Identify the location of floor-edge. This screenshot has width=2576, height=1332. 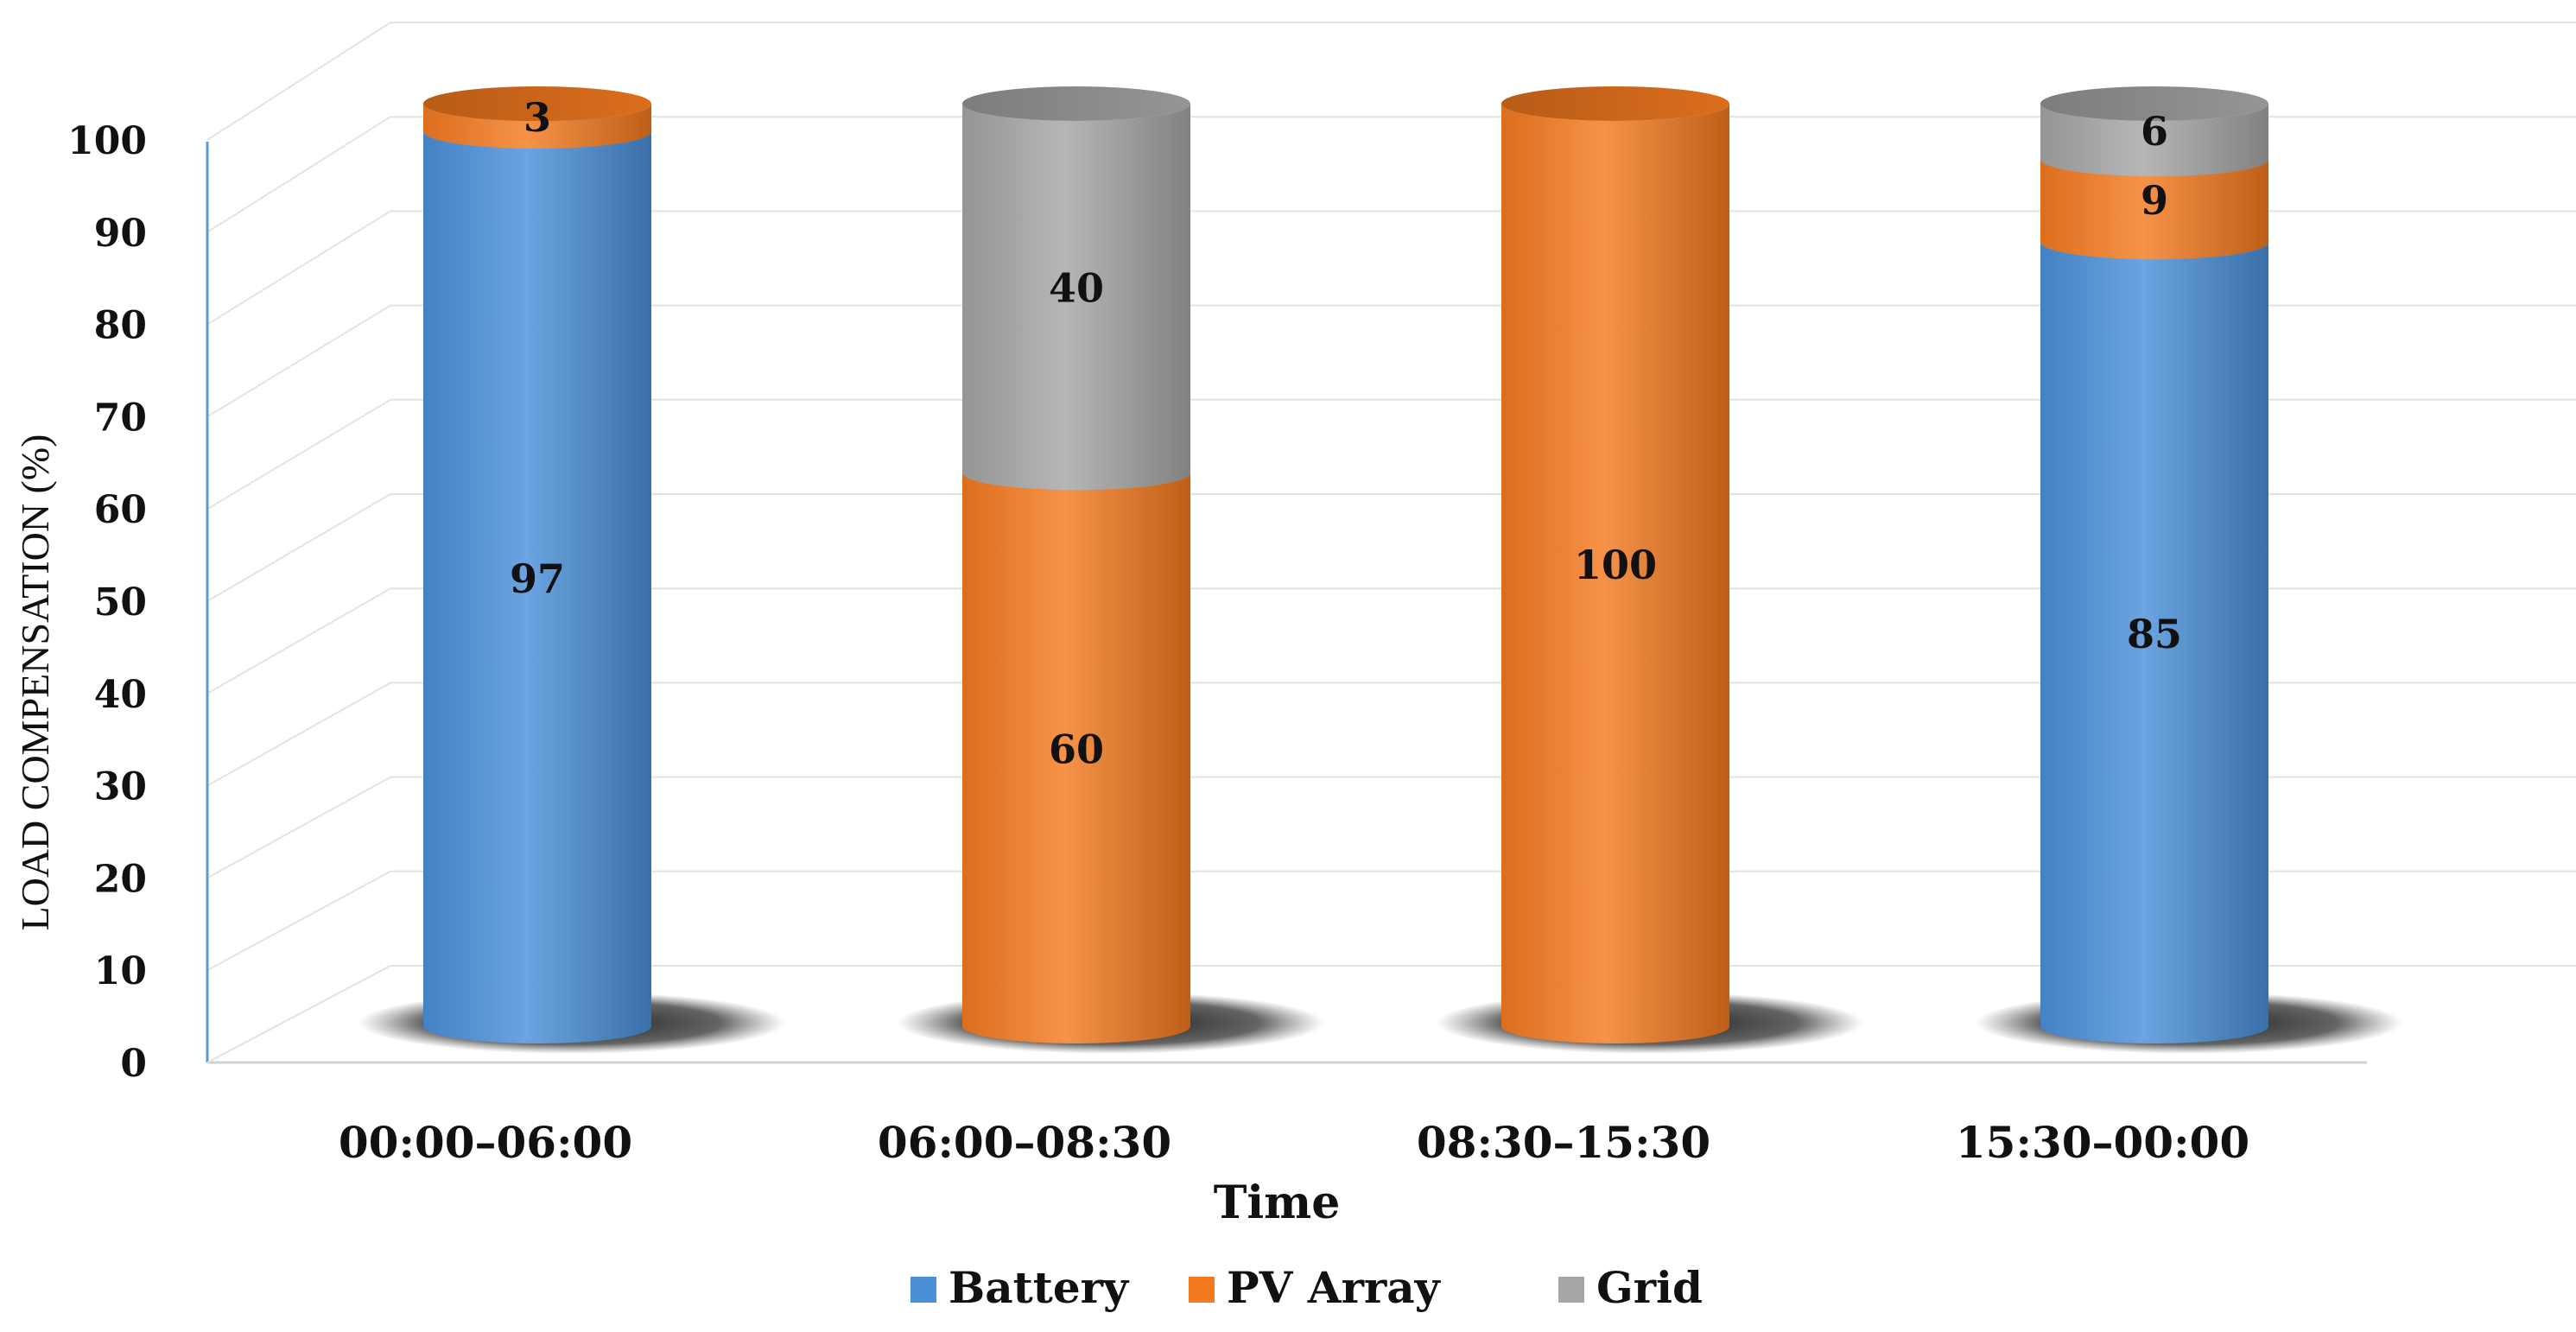
(298, 1014).